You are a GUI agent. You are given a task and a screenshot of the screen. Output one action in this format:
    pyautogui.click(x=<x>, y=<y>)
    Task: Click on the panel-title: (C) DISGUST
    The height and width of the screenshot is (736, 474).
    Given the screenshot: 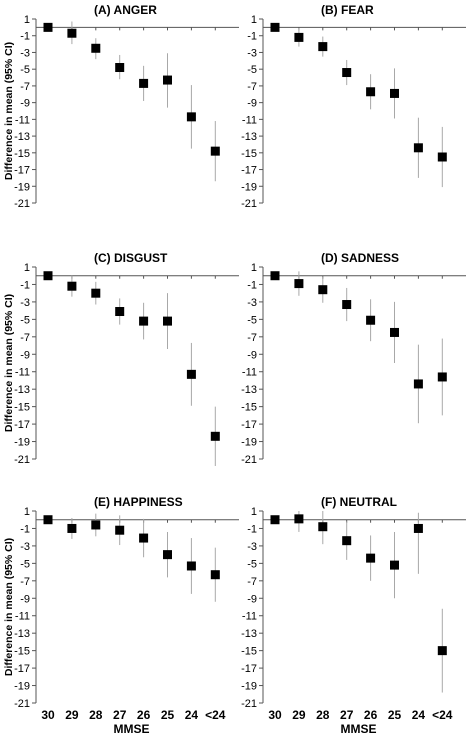 What is the action you would take?
    pyautogui.click(x=131, y=258)
    